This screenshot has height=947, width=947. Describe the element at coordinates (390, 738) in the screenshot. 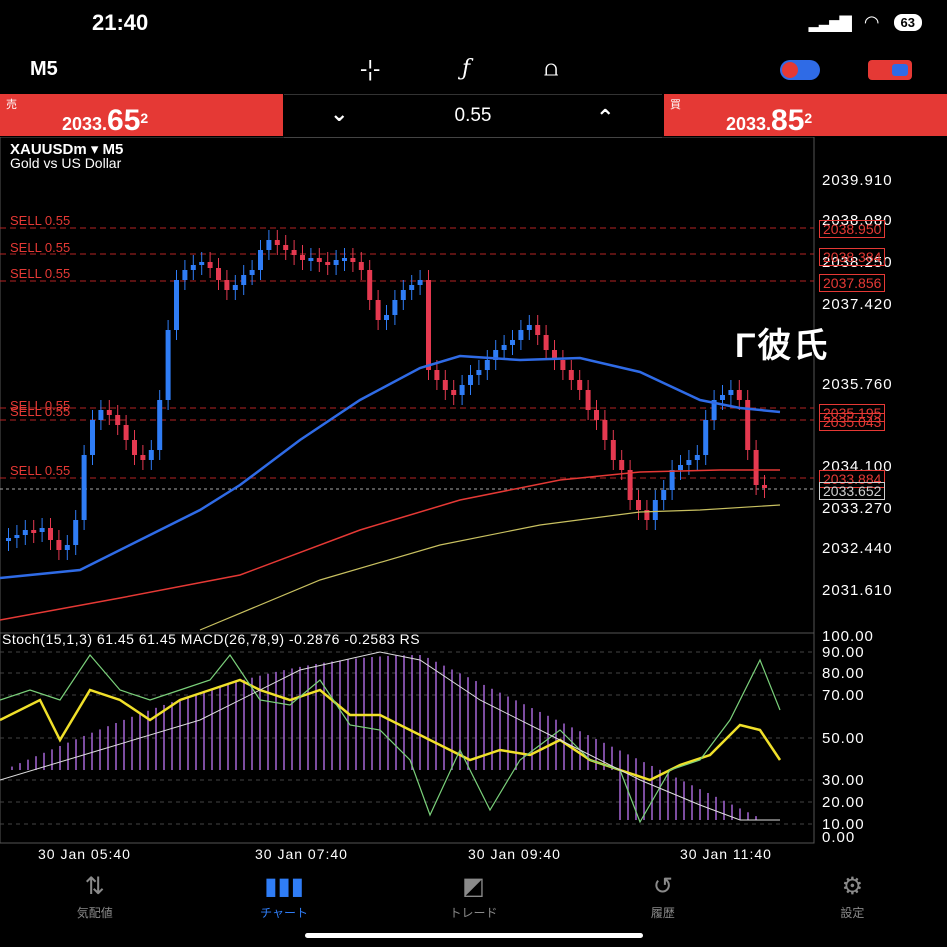

I see `stoch-signal-line` at that location.